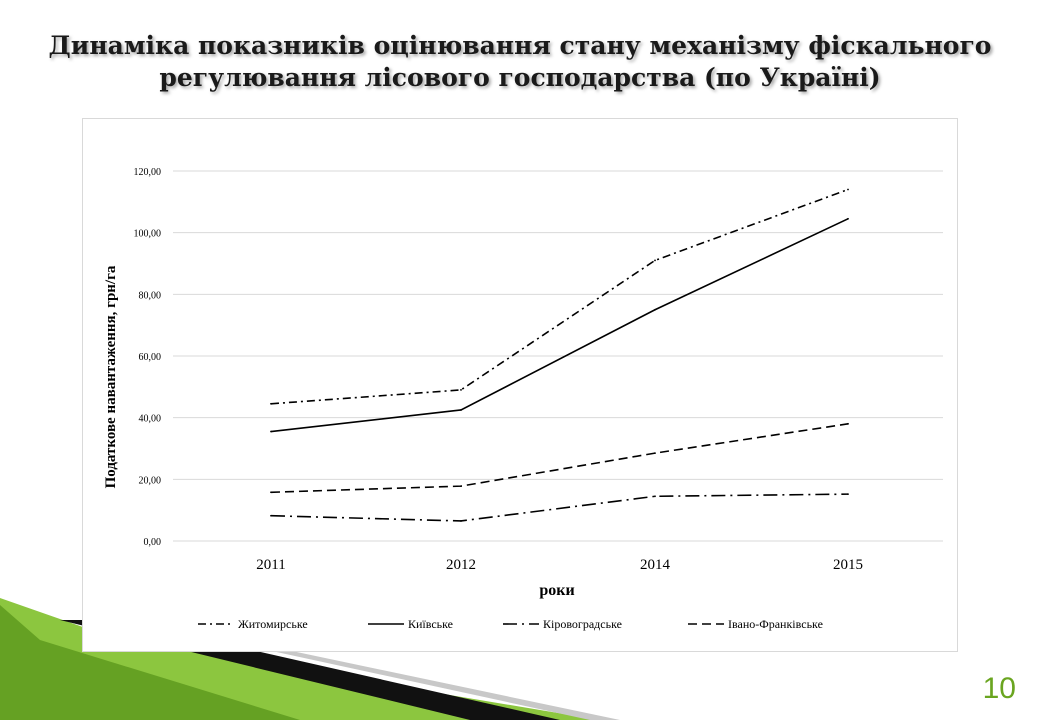 This screenshot has height=720, width=1040. Describe the element at coordinates (430, 624) in the screenshot. I see `legend-label: Київське` at that location.